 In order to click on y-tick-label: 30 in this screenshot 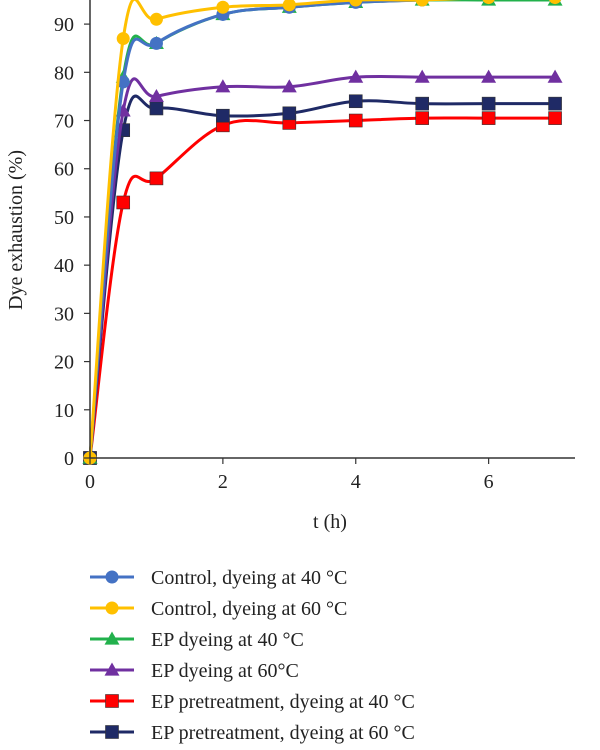, I will do `click(64, 314)`.